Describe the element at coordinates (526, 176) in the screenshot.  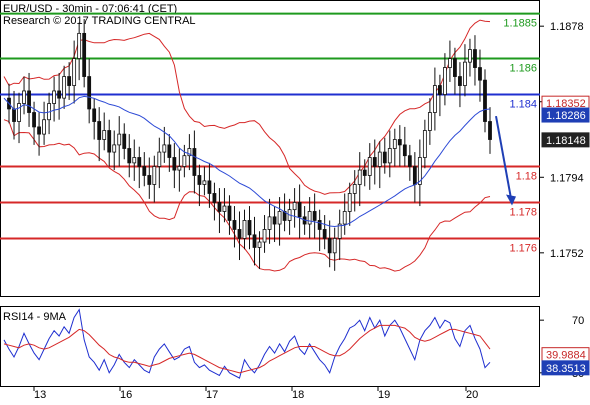
I see `level-label-3: 1.18` at that location.